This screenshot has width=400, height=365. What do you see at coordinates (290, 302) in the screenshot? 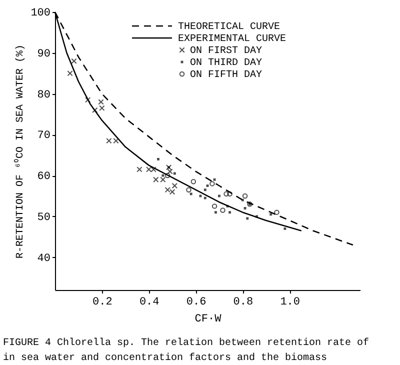
I see `x-tick-label: 1.0` at bounding box center [290, 302].